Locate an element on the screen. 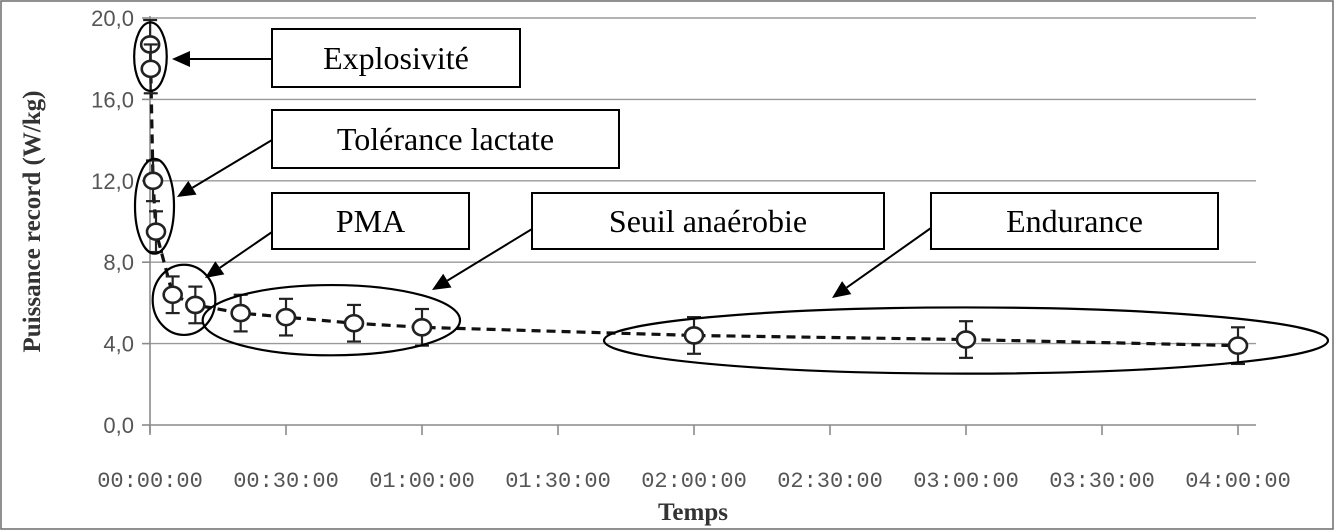 This screenshot has height=530, width=1334. x-tick-label: 00:00:00 is located at coordinates (150, 481).